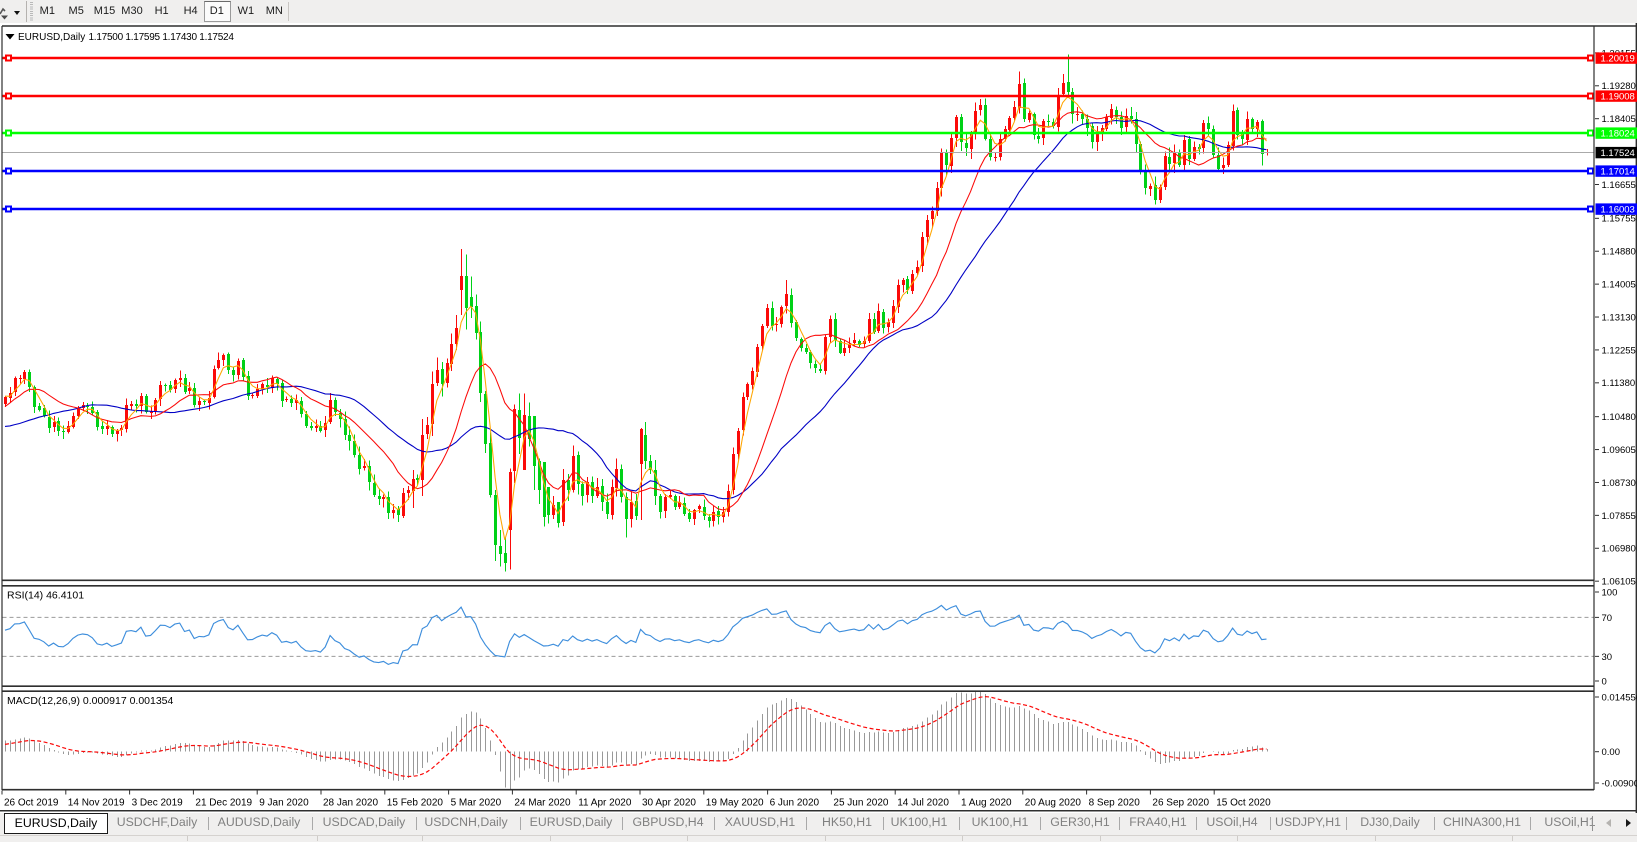  I want to click on svg-text: 14 Nov 2019, so click(96, 803).